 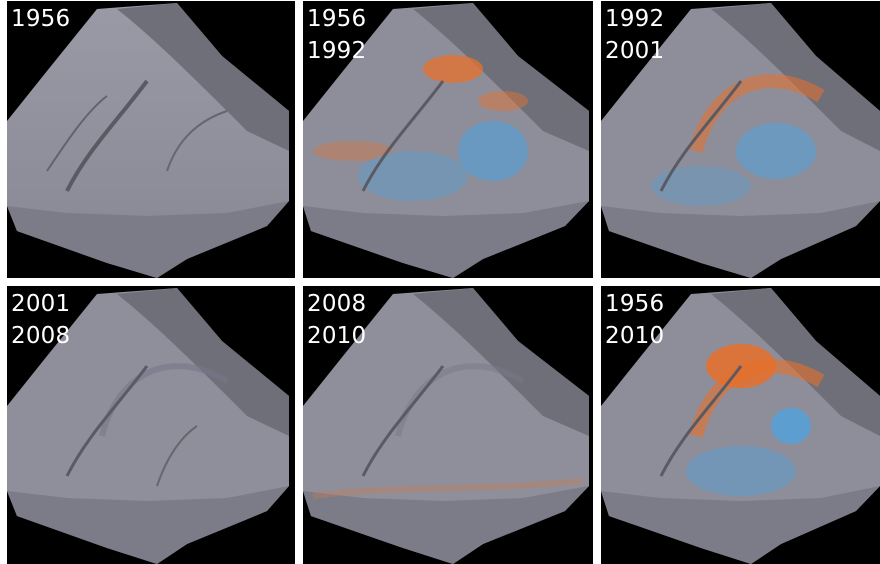 What do you see at coordinates (635, 19) in the screenshot?
I see `panel-1992-2001-year-a: 1992` at bounding box center [635, 19].